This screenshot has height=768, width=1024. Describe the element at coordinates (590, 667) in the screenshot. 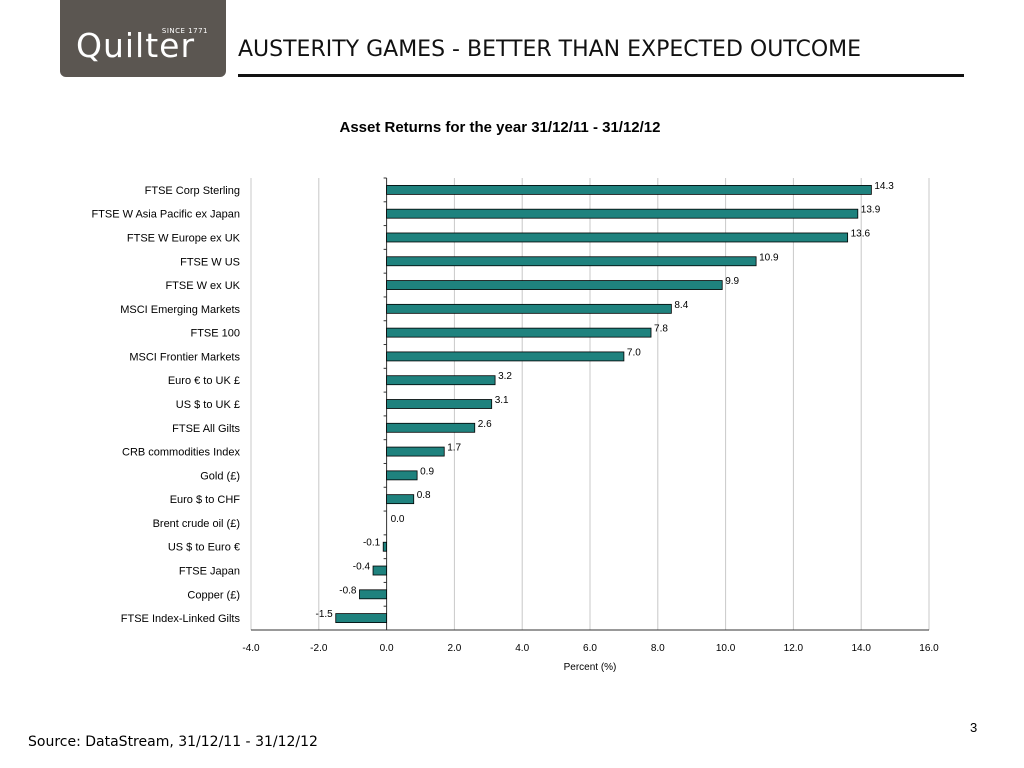

I see `x-axis-title: Percent (%)` at that location.